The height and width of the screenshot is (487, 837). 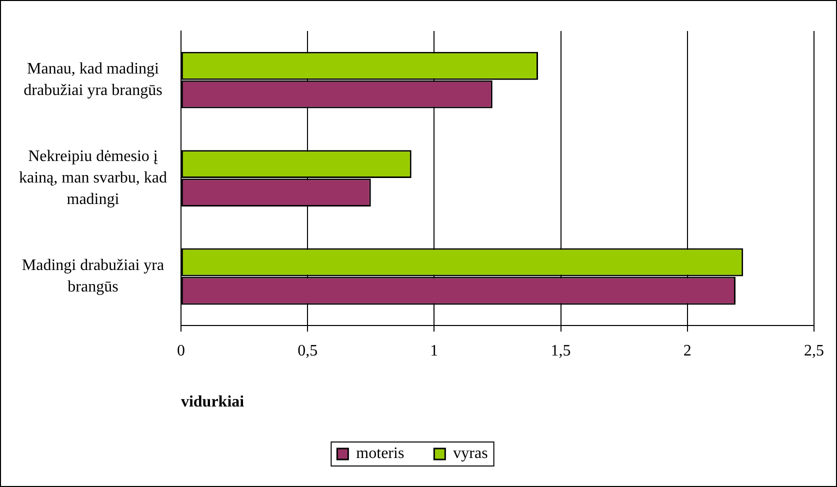 I want to click on y-tick-label: Nekreipiu dėmesio į kainą, man svarbu, kad madingi, so click(x=93, y=178).